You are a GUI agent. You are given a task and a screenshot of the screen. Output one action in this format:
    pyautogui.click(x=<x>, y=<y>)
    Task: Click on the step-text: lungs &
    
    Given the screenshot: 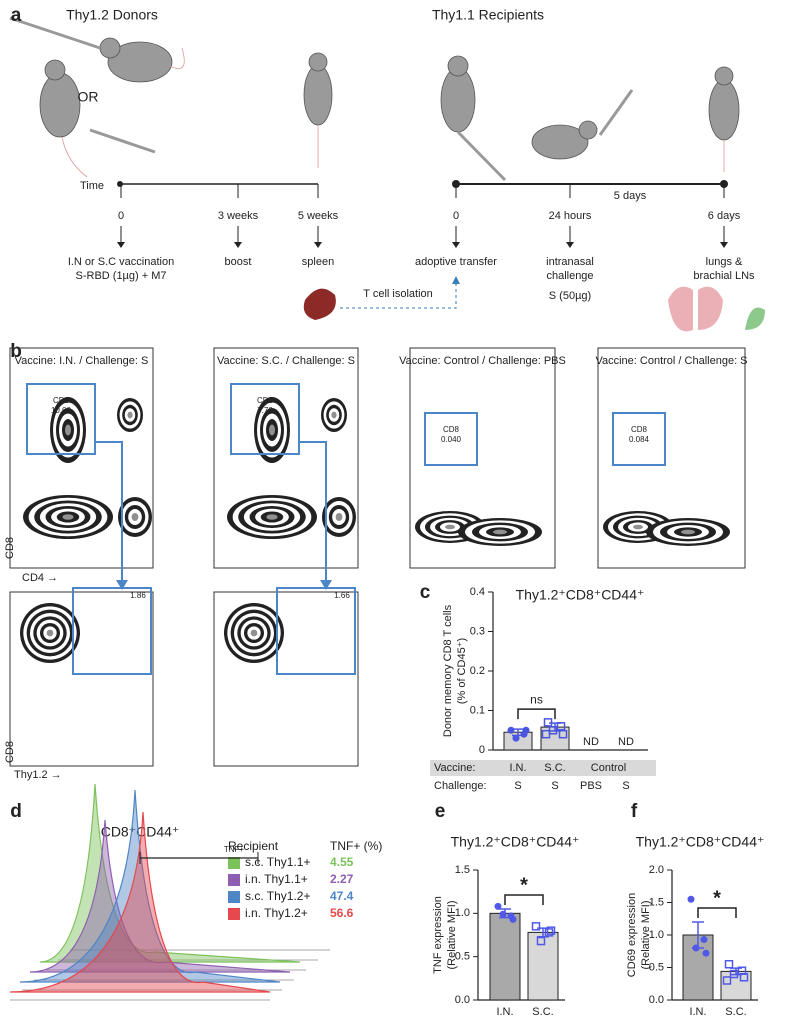 What is the action you would take?
    pyautogui.click(x=724, y=262)
    